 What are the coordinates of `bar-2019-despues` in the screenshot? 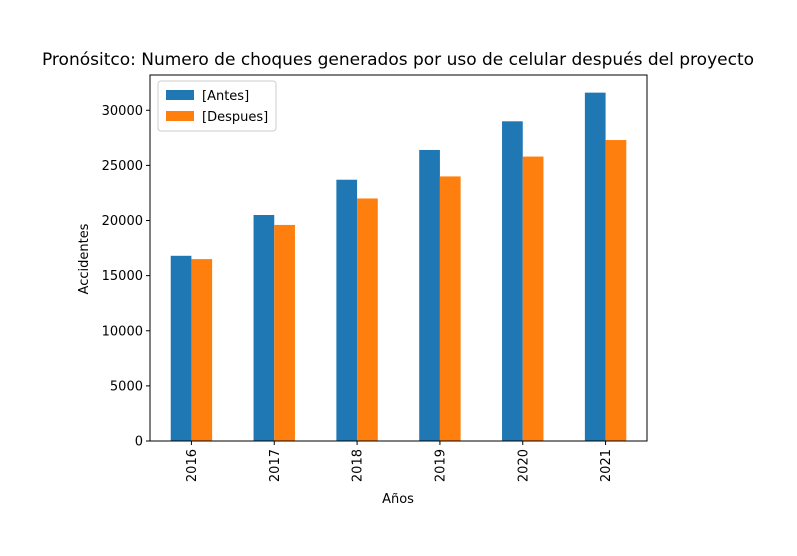 It's located at (450, 308).